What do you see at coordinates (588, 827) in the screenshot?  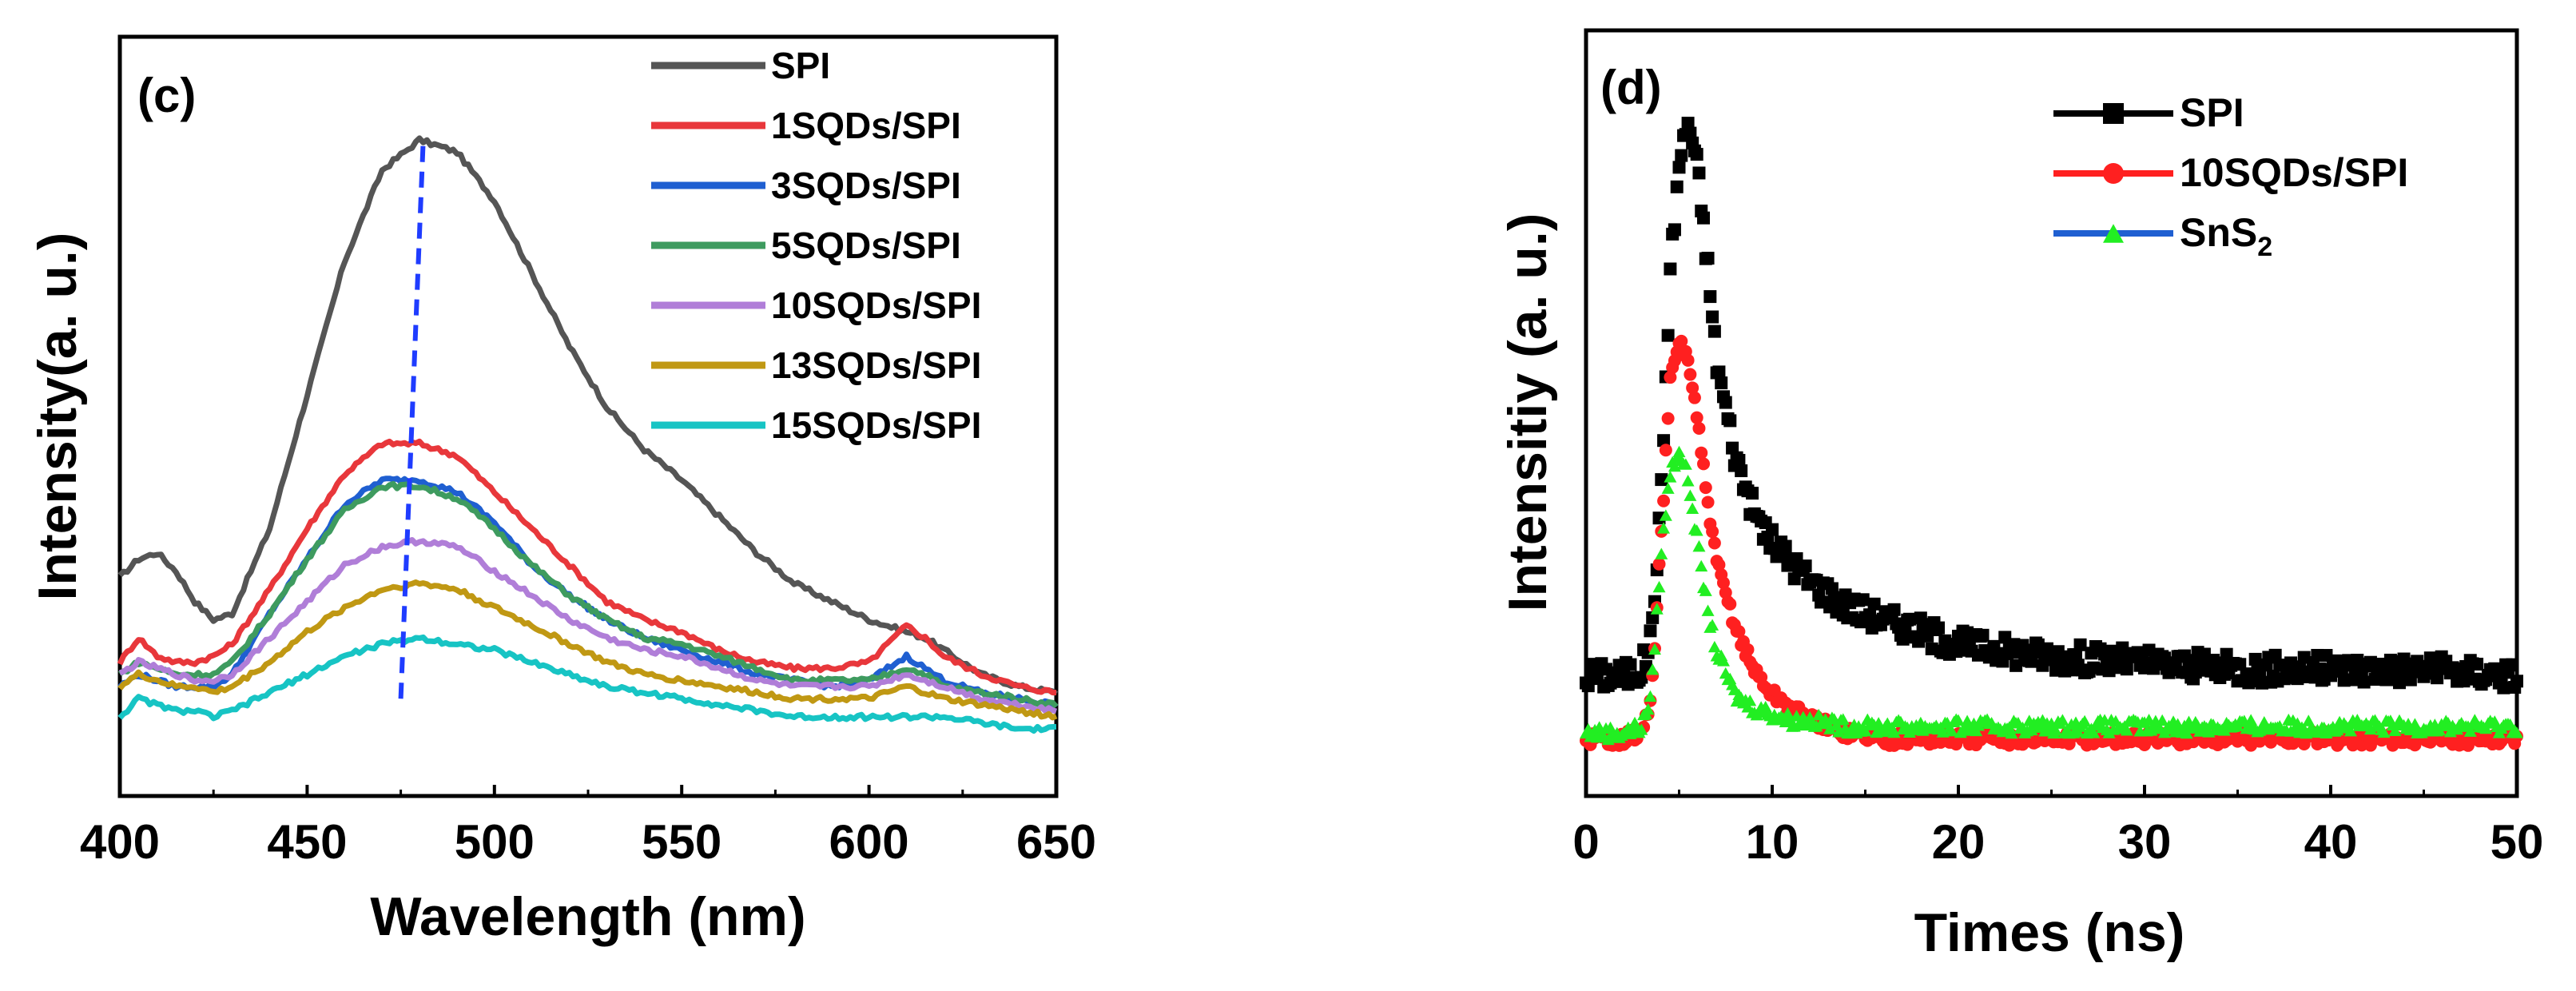 I see `chart-c-x-ticks: 400 450 500 550 600 650` at bounding box center [588, 827].